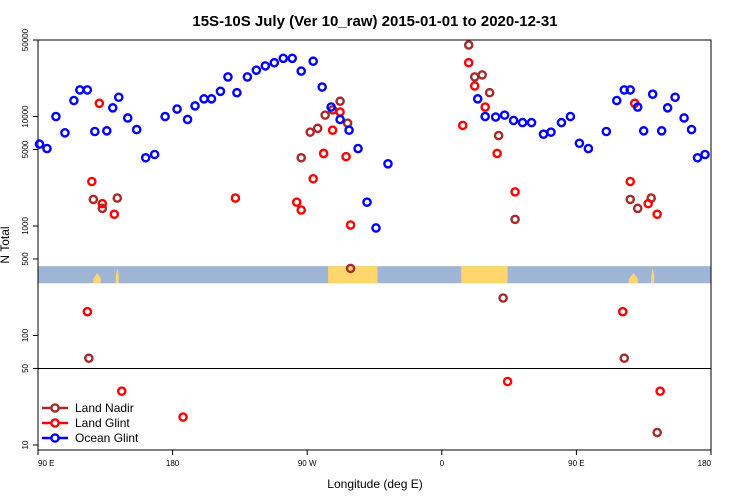 This screenshot has height=500, width=750. What do you see at coordinates (6, 244) in the screenshot?
I see `y-axis-label: N Total` at bounding box center [6, 244].